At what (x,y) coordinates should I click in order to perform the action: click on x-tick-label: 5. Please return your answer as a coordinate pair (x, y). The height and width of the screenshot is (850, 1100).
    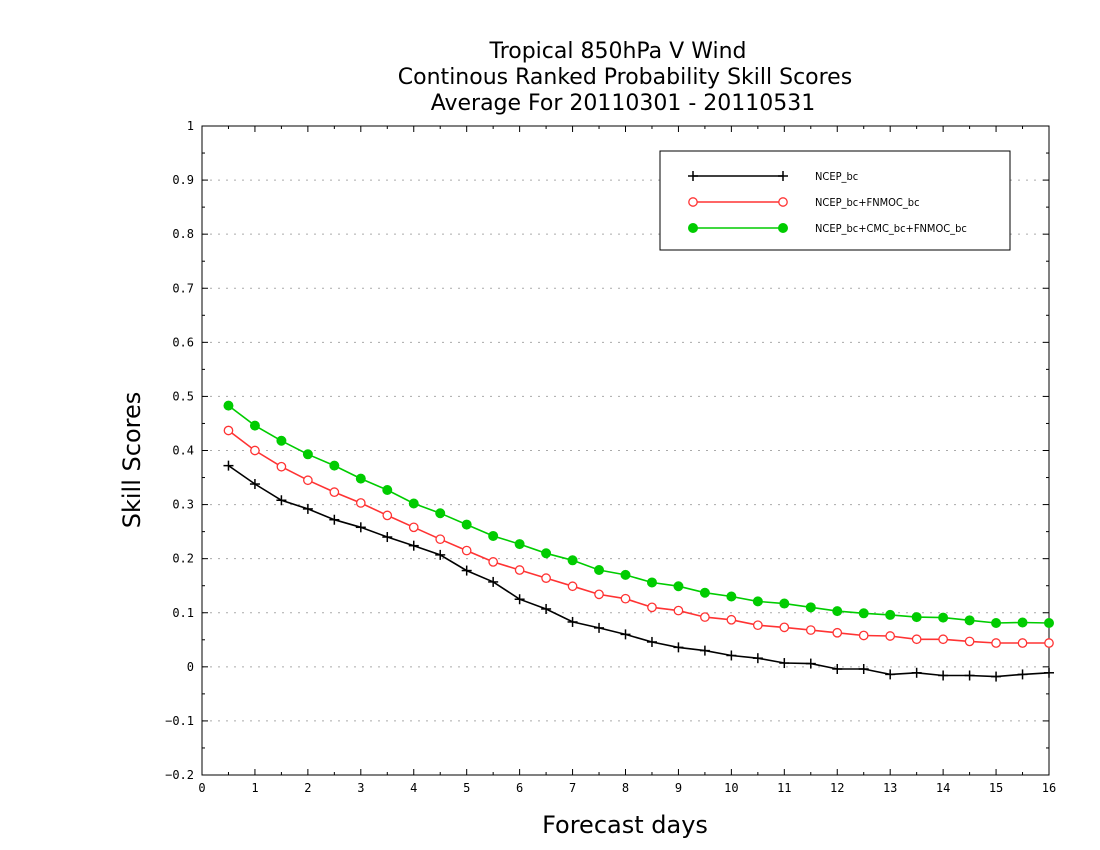
    Looking at the image, I should click on (466, 788).